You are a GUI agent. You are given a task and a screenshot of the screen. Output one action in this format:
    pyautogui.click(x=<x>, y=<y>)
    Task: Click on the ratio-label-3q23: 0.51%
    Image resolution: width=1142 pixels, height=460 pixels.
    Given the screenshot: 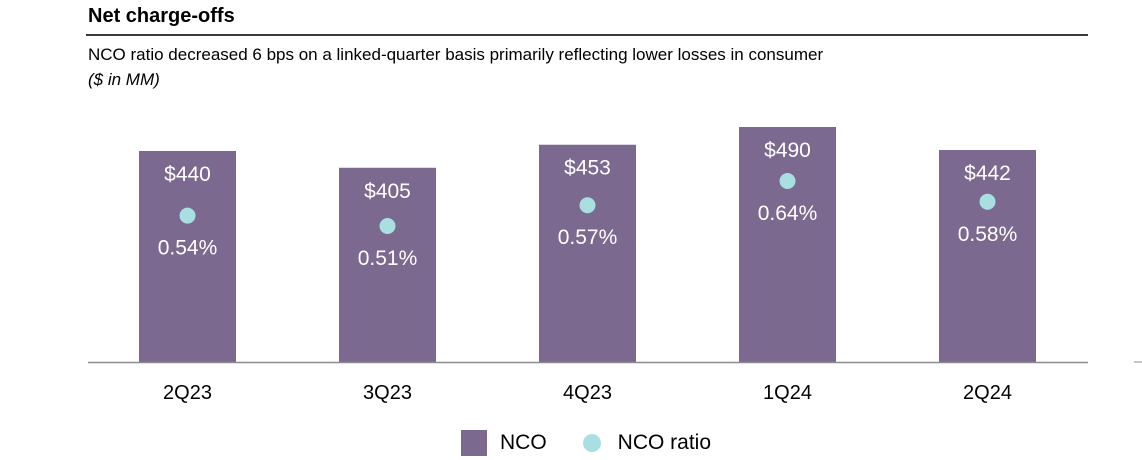 What is the action you would take?
    pyautogui.click(x=388, y=258)
    